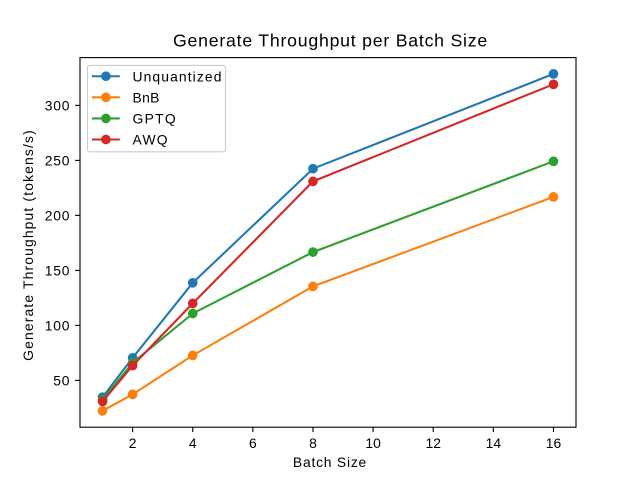  I want to click on svg-text: 200, so click(58, 215).